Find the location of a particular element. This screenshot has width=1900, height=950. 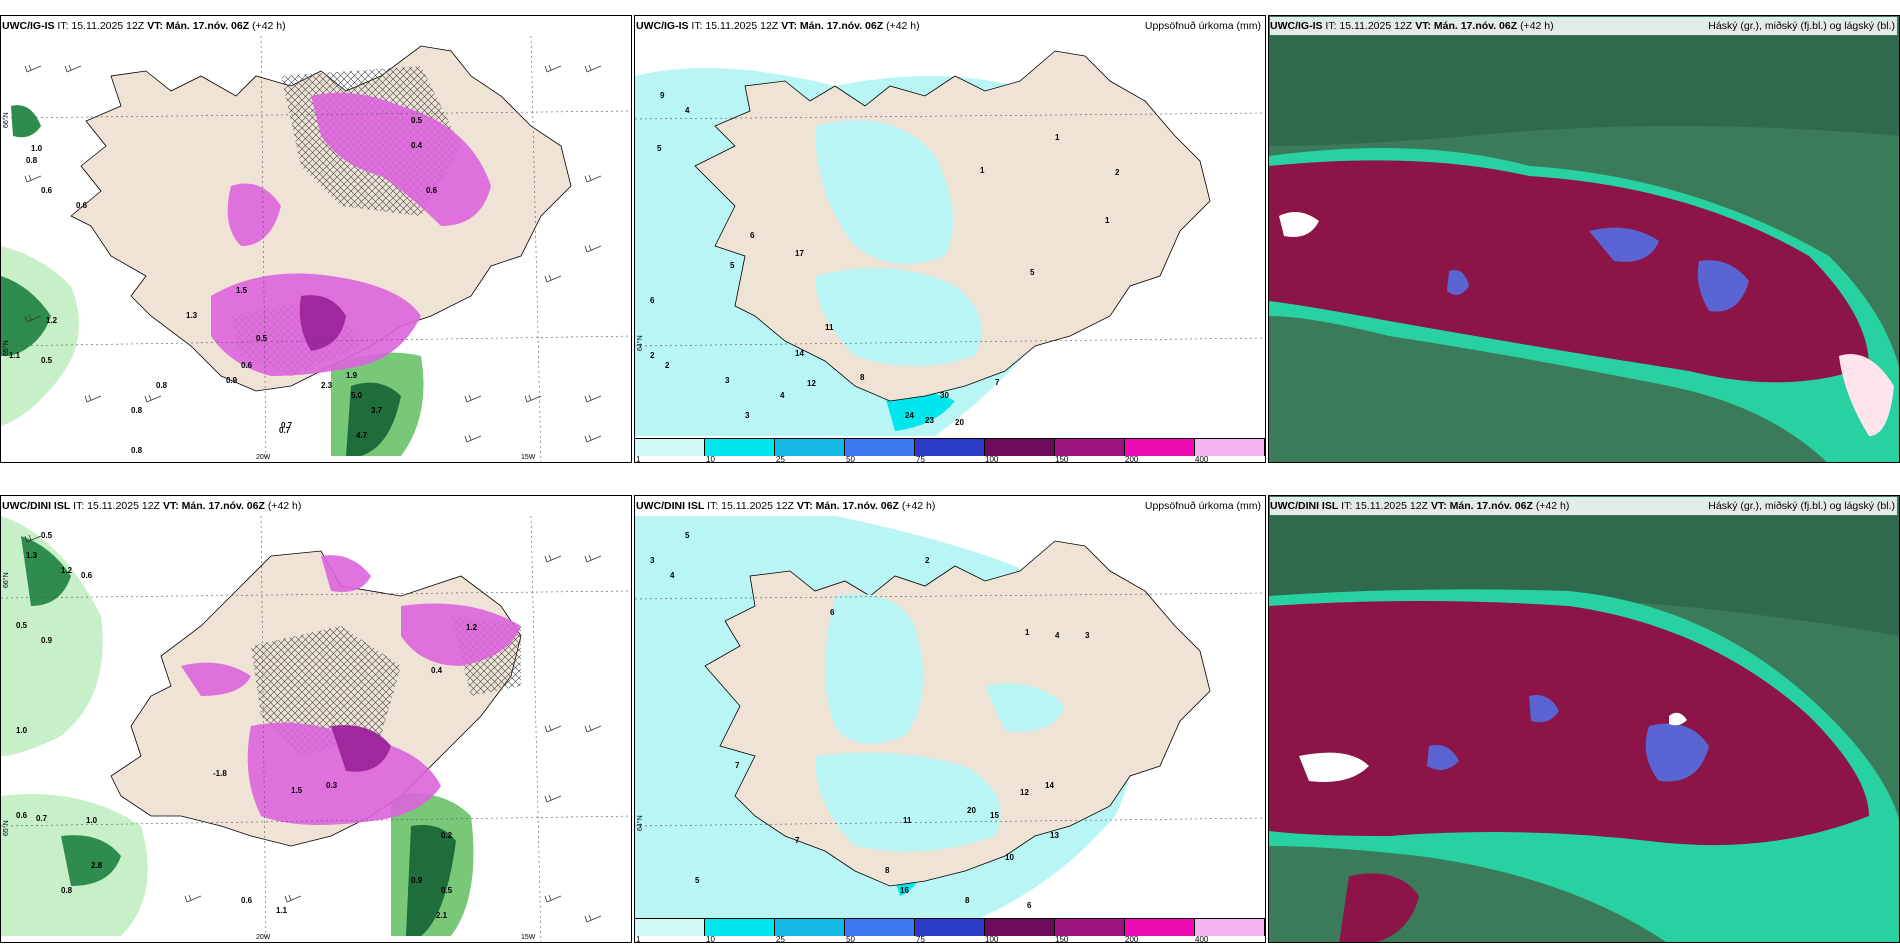

precip-label: 15 is located at coordinates (994, 815).